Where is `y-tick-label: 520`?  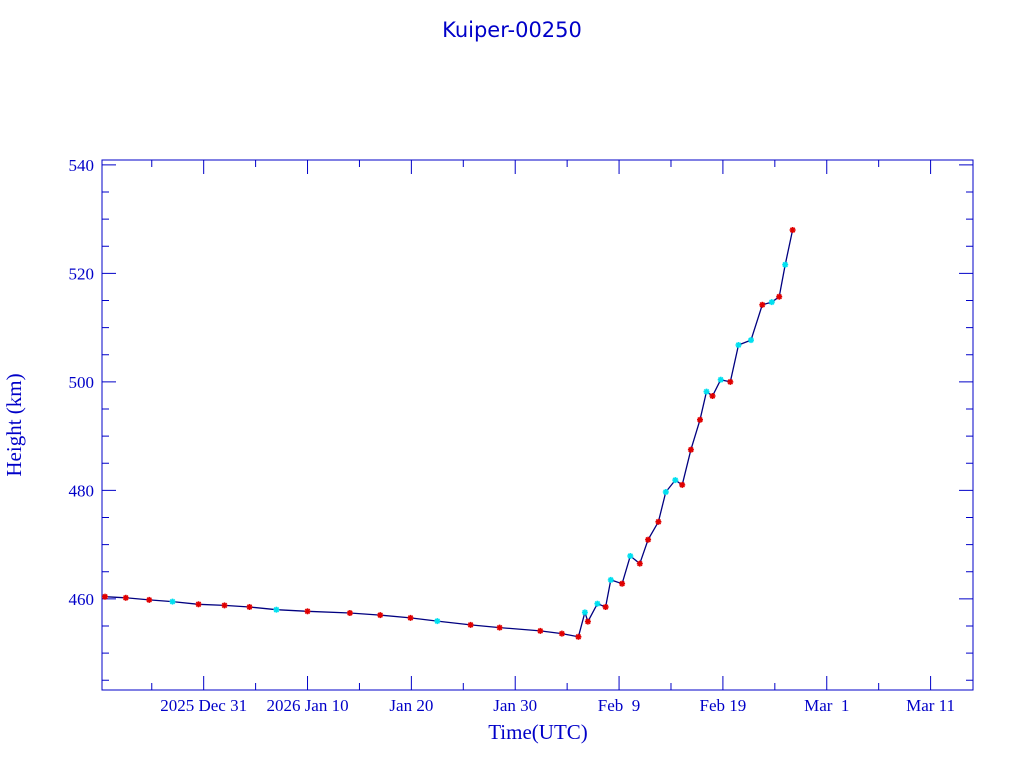 y-tick-label: 520 is located at coordinates (82, 273).